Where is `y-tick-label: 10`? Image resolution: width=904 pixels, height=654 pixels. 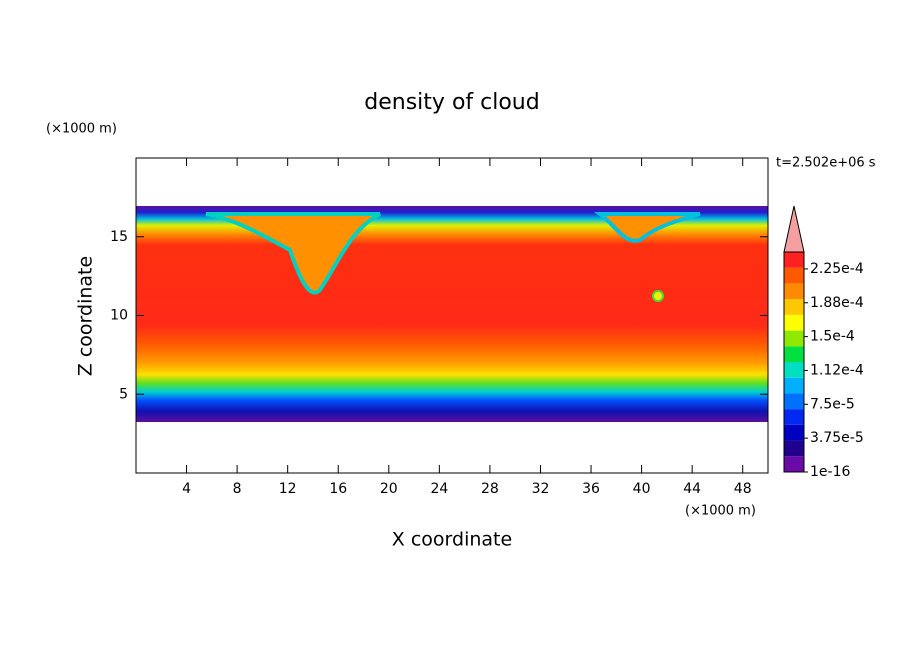 y-tick-label: 10 is located at coordinates (119, 316).